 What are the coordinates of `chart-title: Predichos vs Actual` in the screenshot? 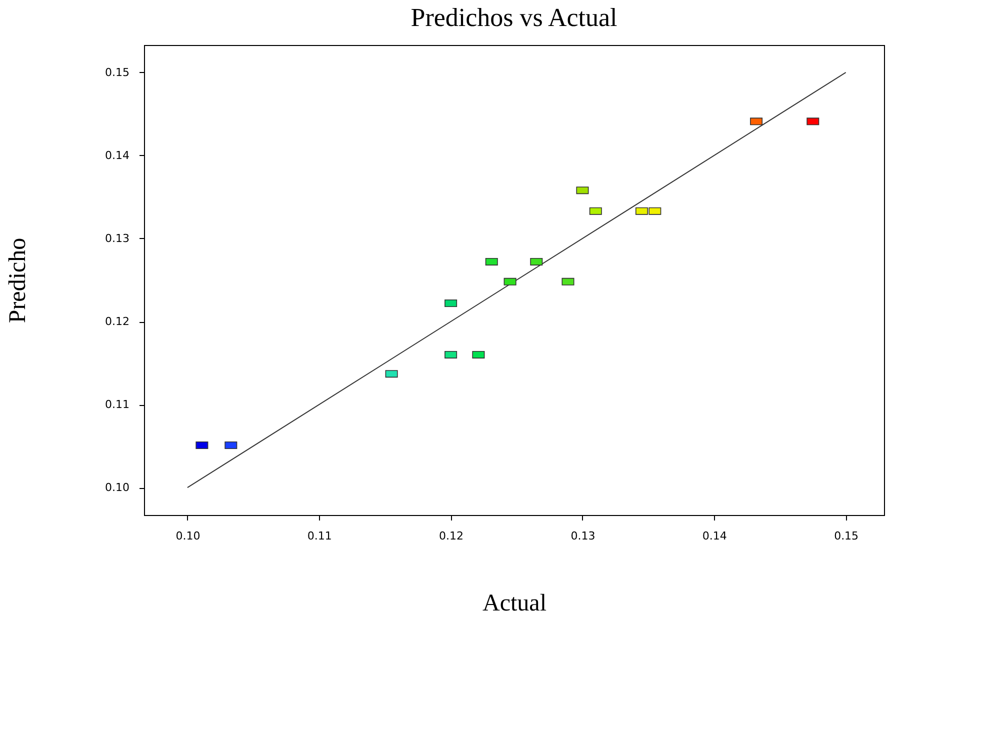 It's located at (514, 17).